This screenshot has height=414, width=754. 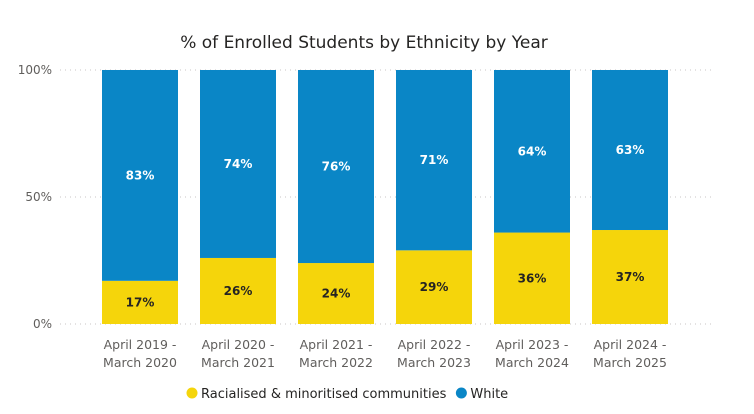 I want to click on x-tick-label: March 2025, so click(x=630, y=362).